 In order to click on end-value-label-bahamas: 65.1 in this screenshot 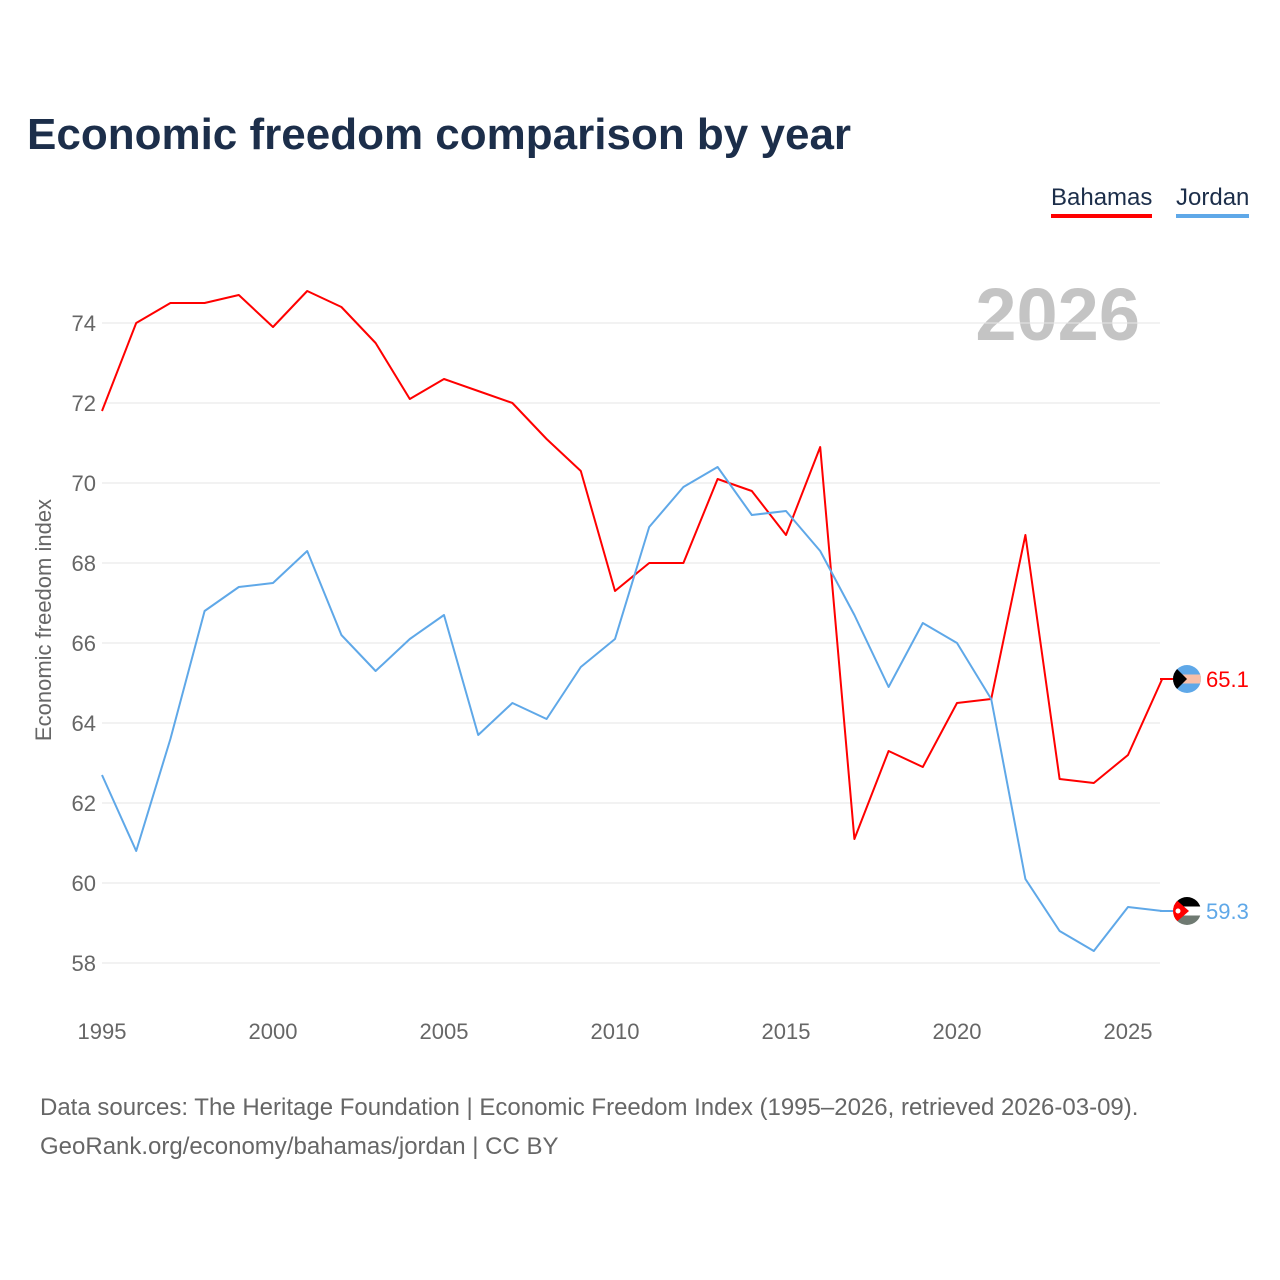, I will do `click(1227, 679)`.